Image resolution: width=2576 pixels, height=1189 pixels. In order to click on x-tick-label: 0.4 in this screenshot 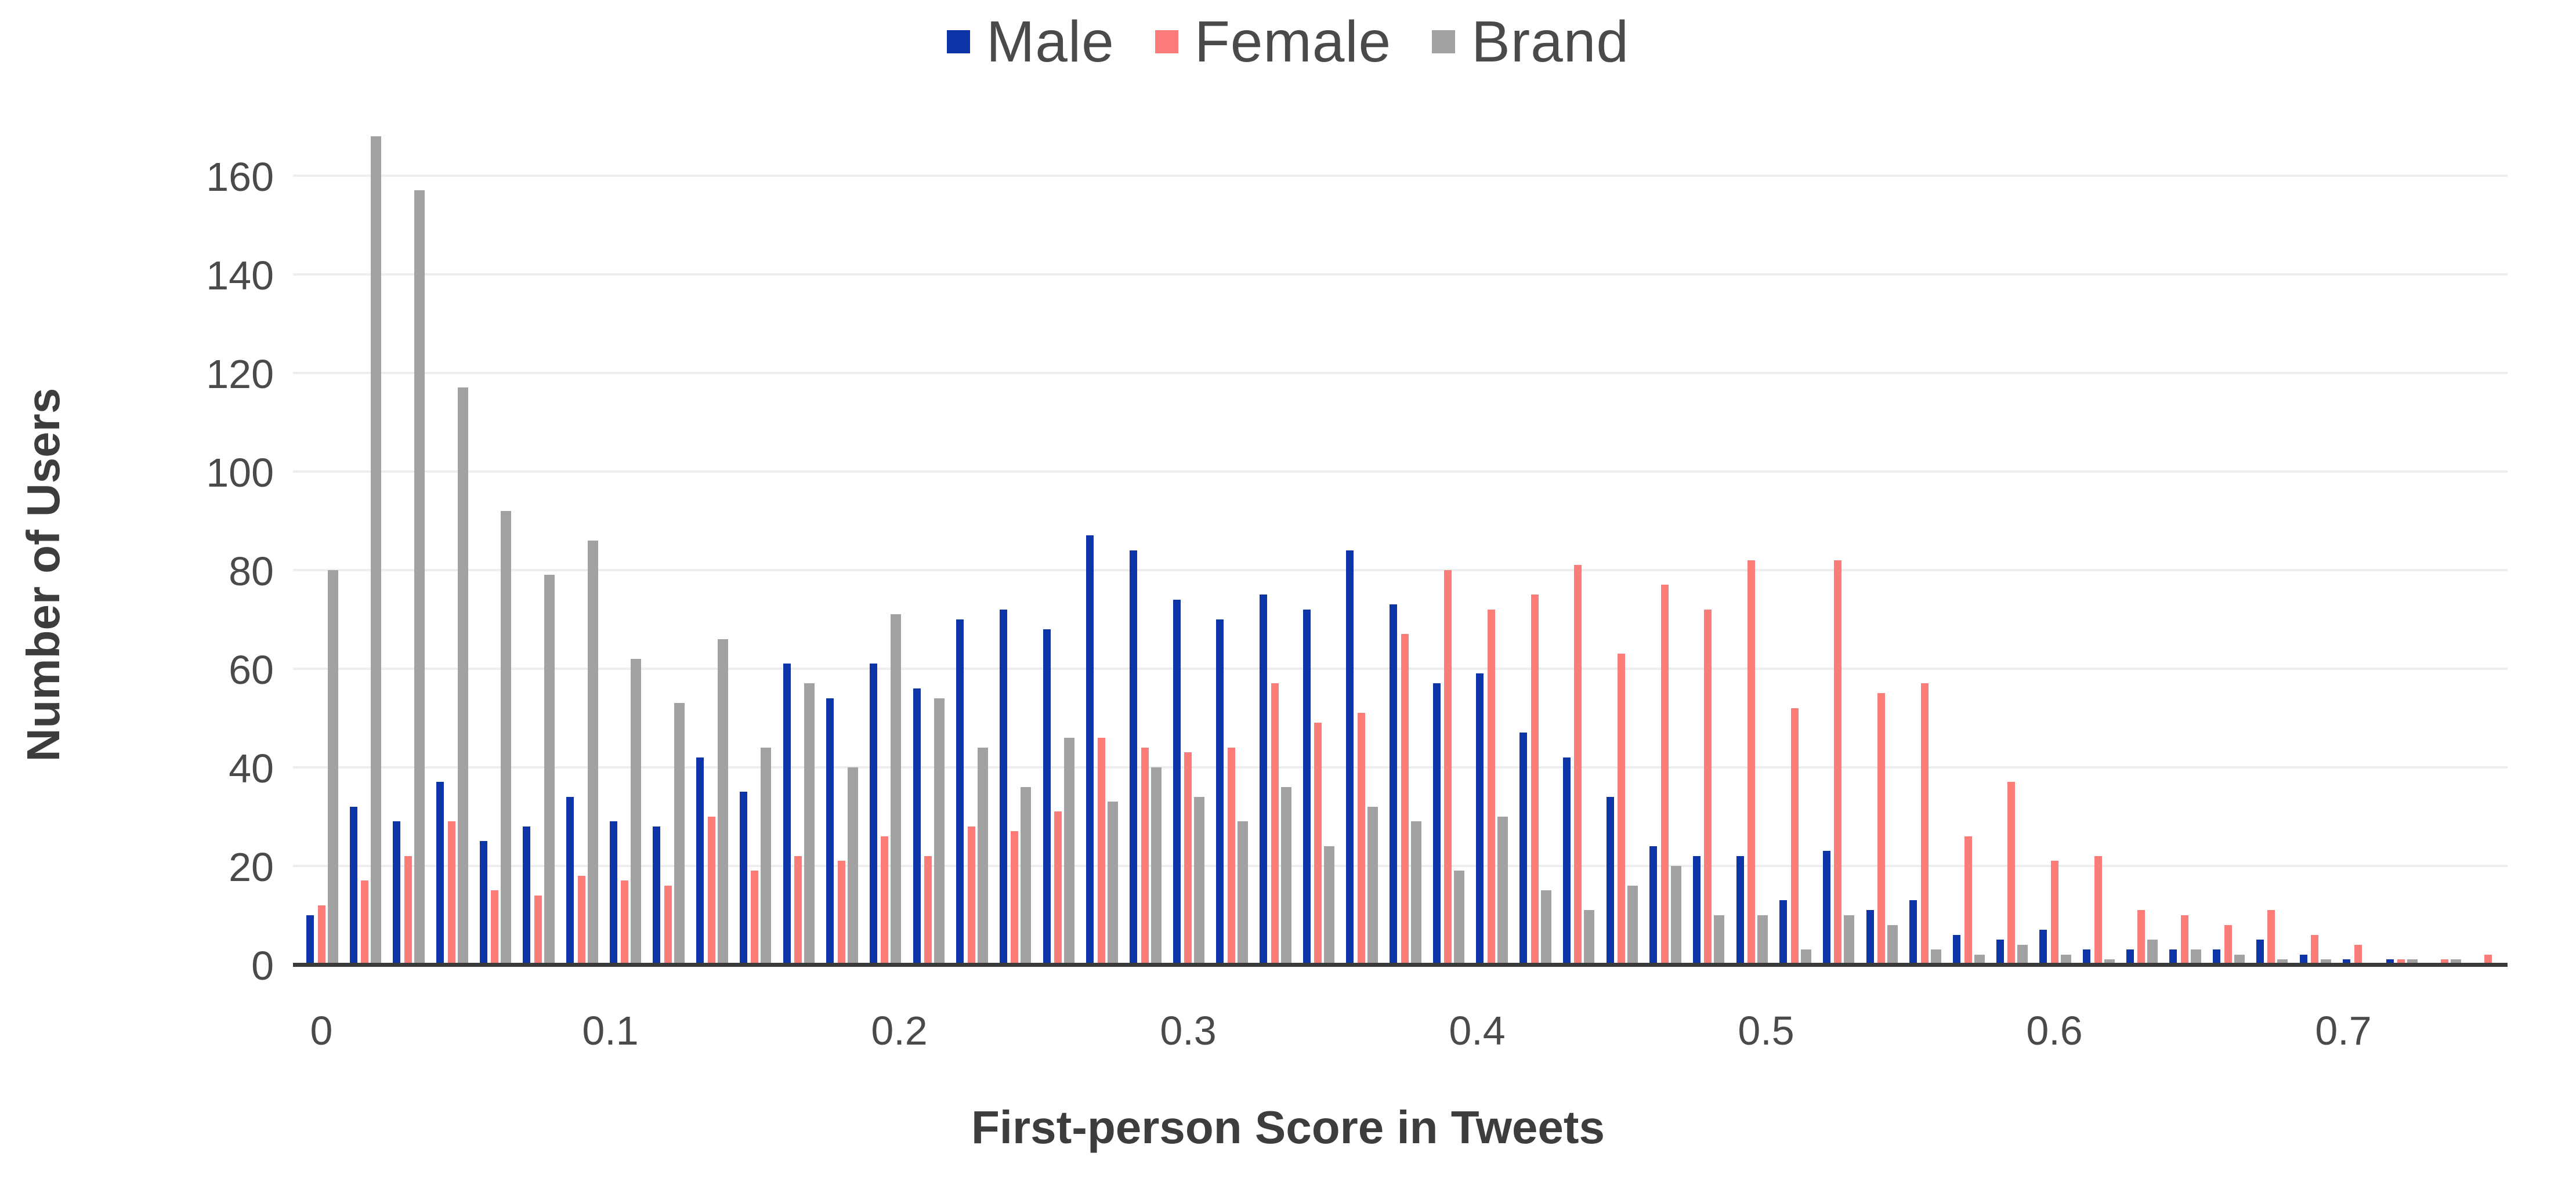, I will do `click(1477, 1030)`.